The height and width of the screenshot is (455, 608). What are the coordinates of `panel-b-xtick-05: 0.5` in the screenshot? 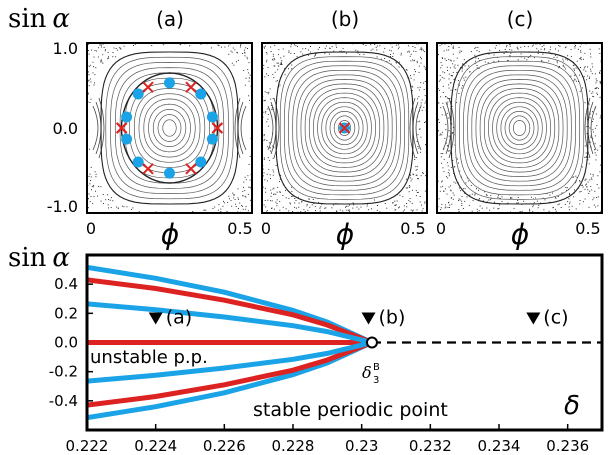 It's located at (412, 228).